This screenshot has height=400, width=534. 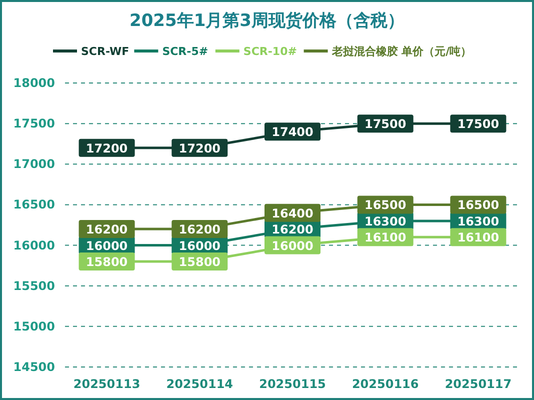 What do you see at coordinates (34, 326) in the screenshot?
I see `y-tick-label: 15000` at bounding box center [34, 326].